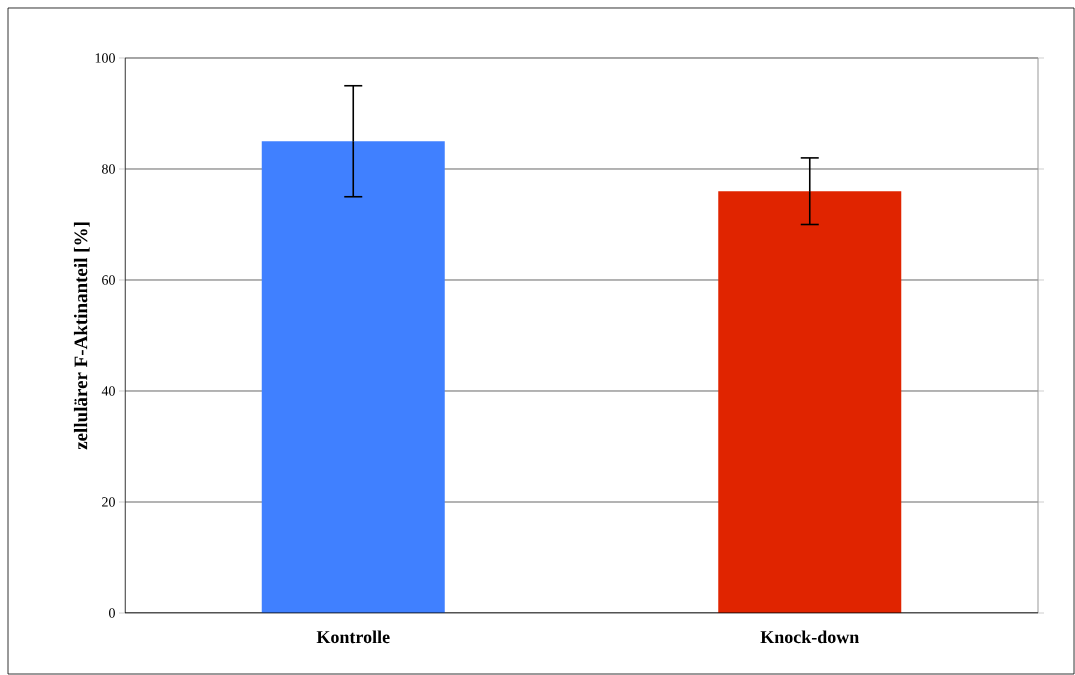 The width and height of the screenshot is (1075, 675). I want to click on y-tick-label: 100, so click(105, 58).